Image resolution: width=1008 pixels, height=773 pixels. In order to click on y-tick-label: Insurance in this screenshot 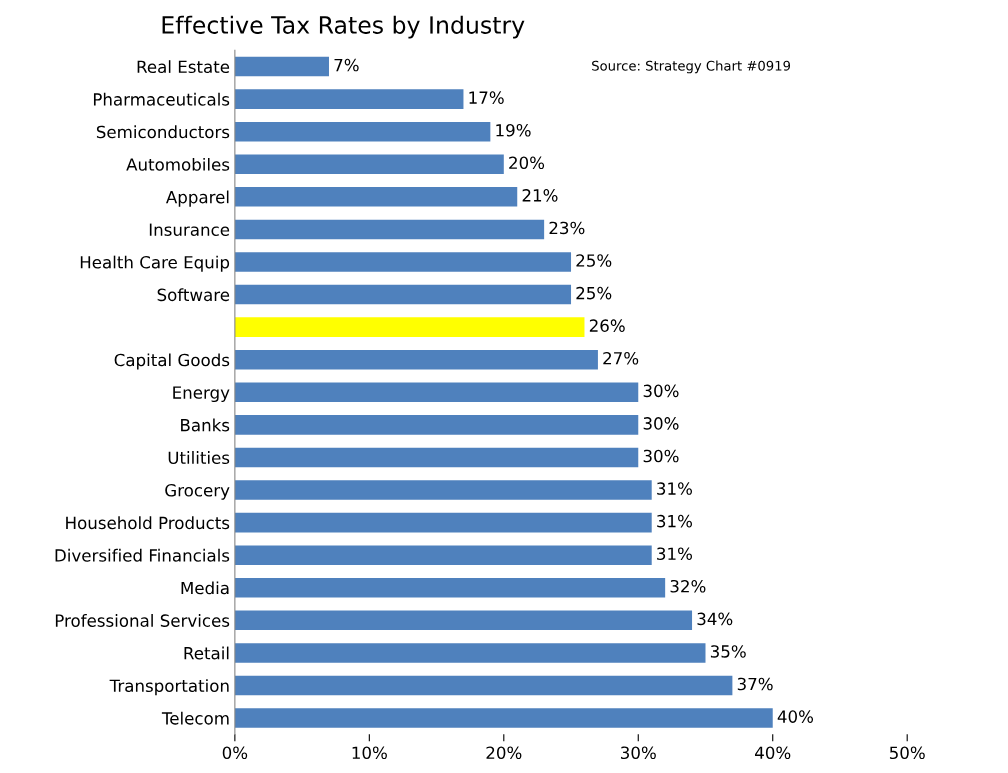, I will do `click(189, 229)`.